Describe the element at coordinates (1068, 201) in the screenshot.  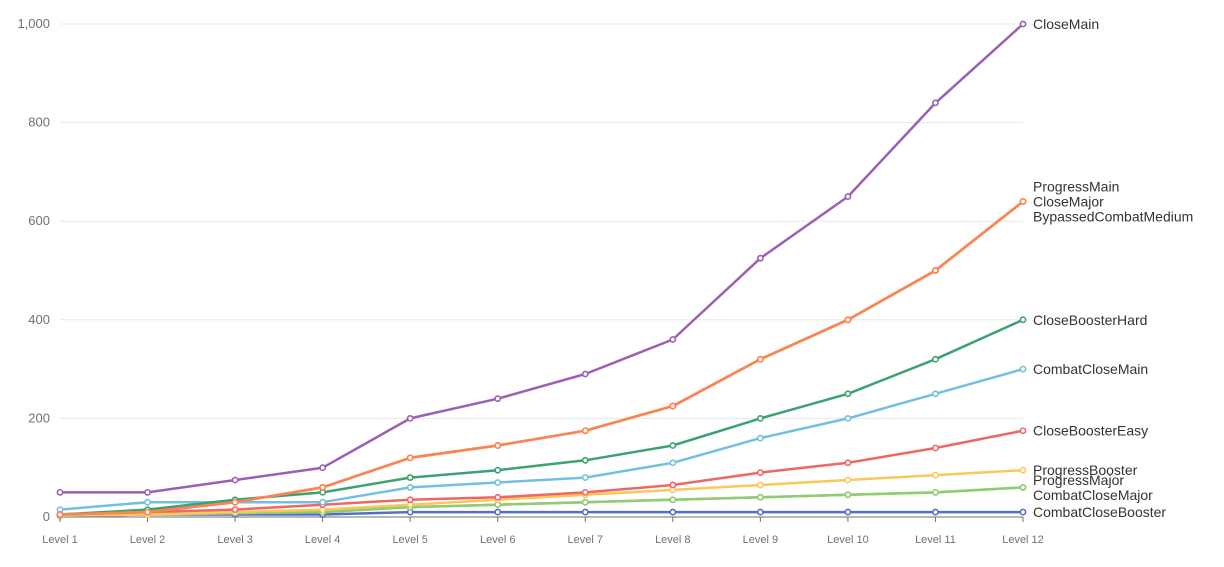
I see `series-label-closemajor: CloseMajor` at that location.